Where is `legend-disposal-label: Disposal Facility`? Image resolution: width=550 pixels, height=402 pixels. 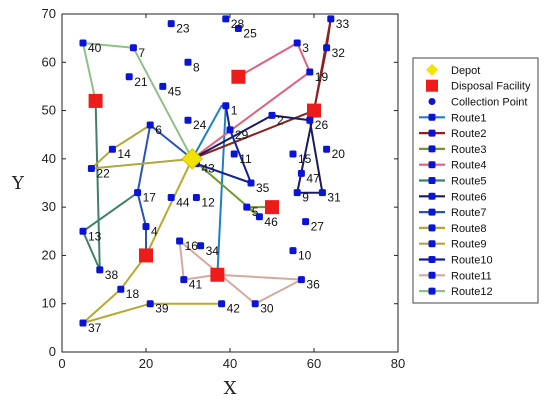
legend-disposal-label: Disposal Facility is located at coordinates (491, 87).